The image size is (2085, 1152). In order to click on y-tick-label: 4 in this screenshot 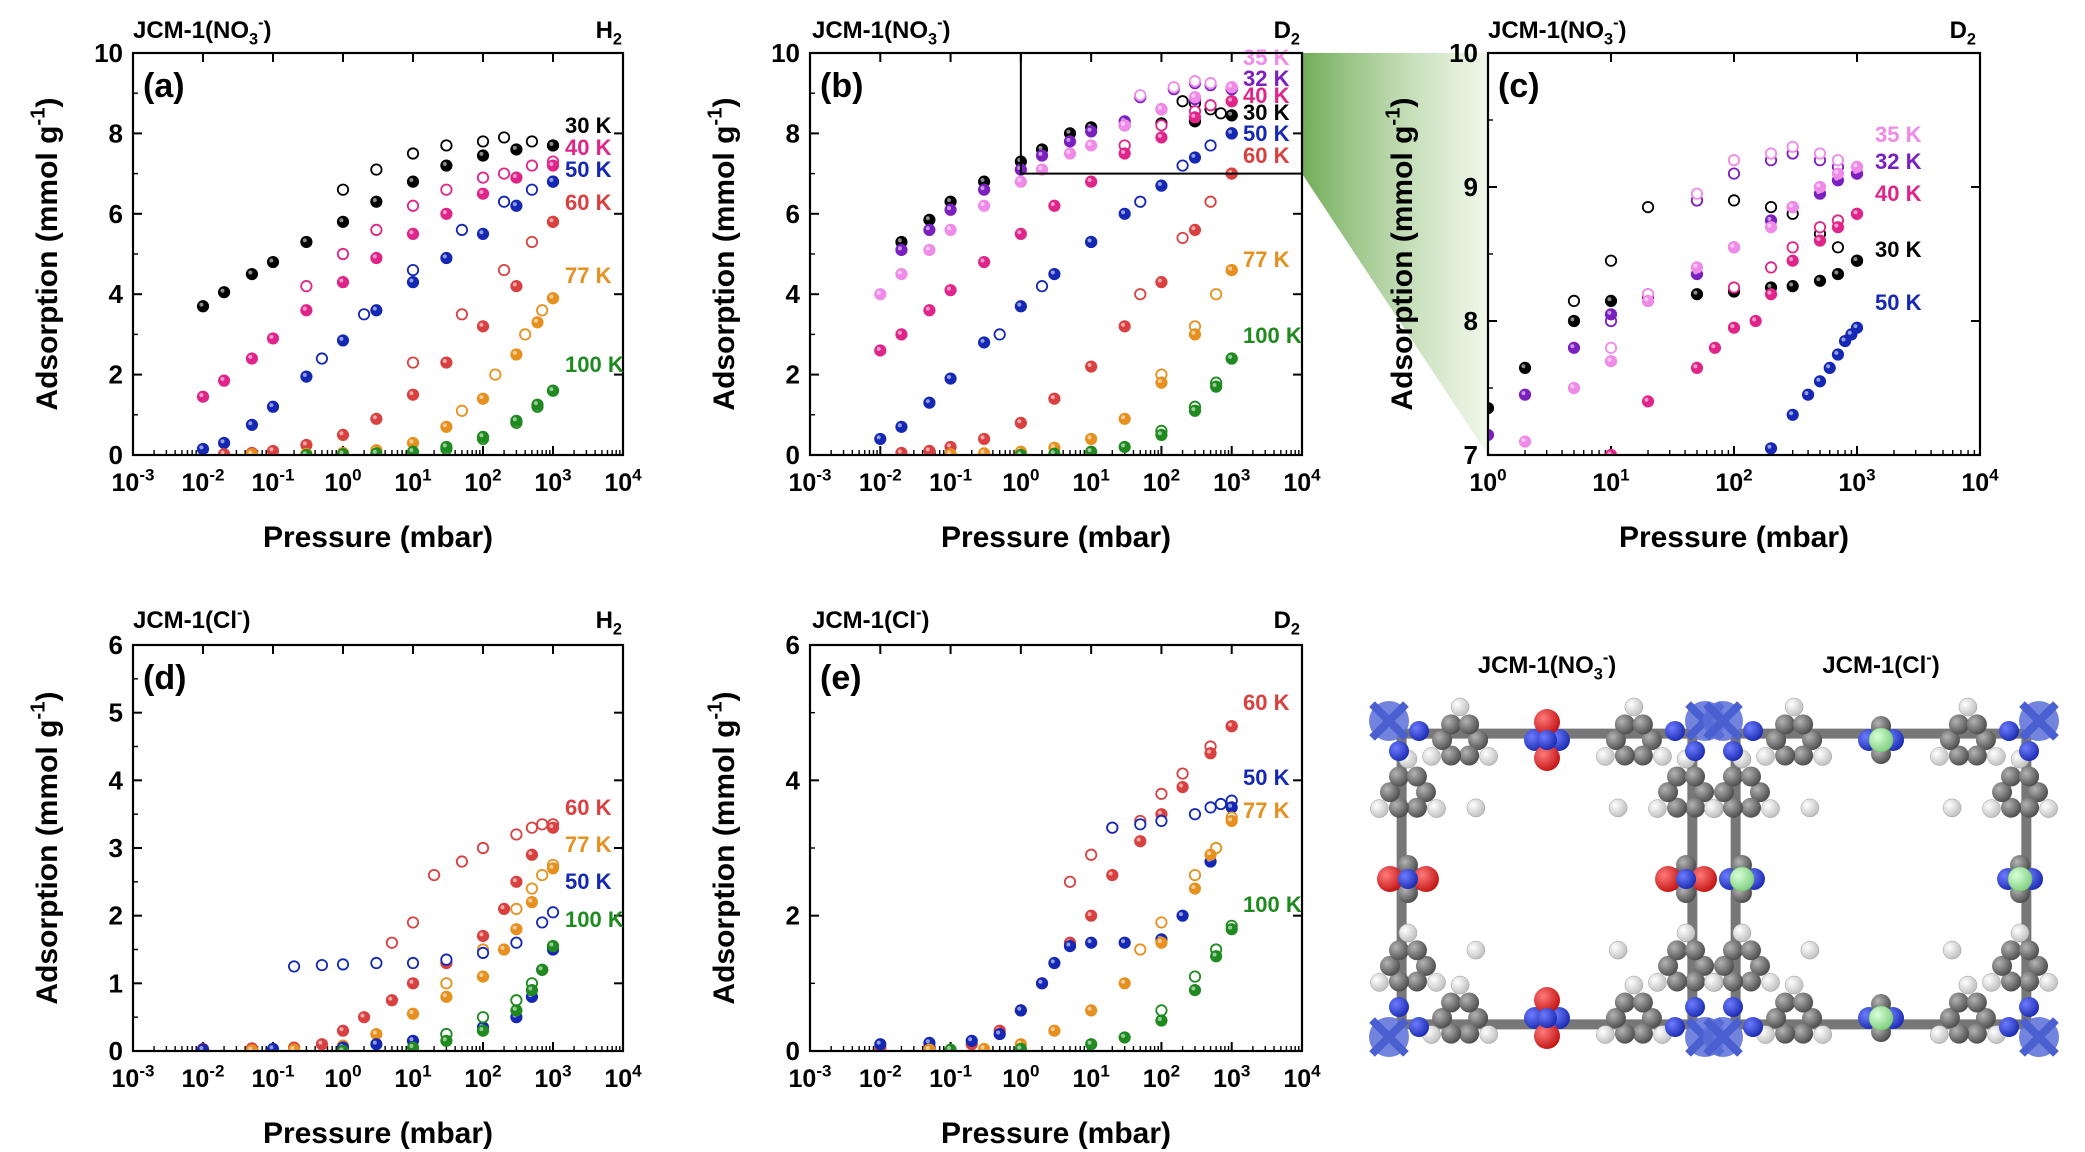, I will do `click(793, 294)`.